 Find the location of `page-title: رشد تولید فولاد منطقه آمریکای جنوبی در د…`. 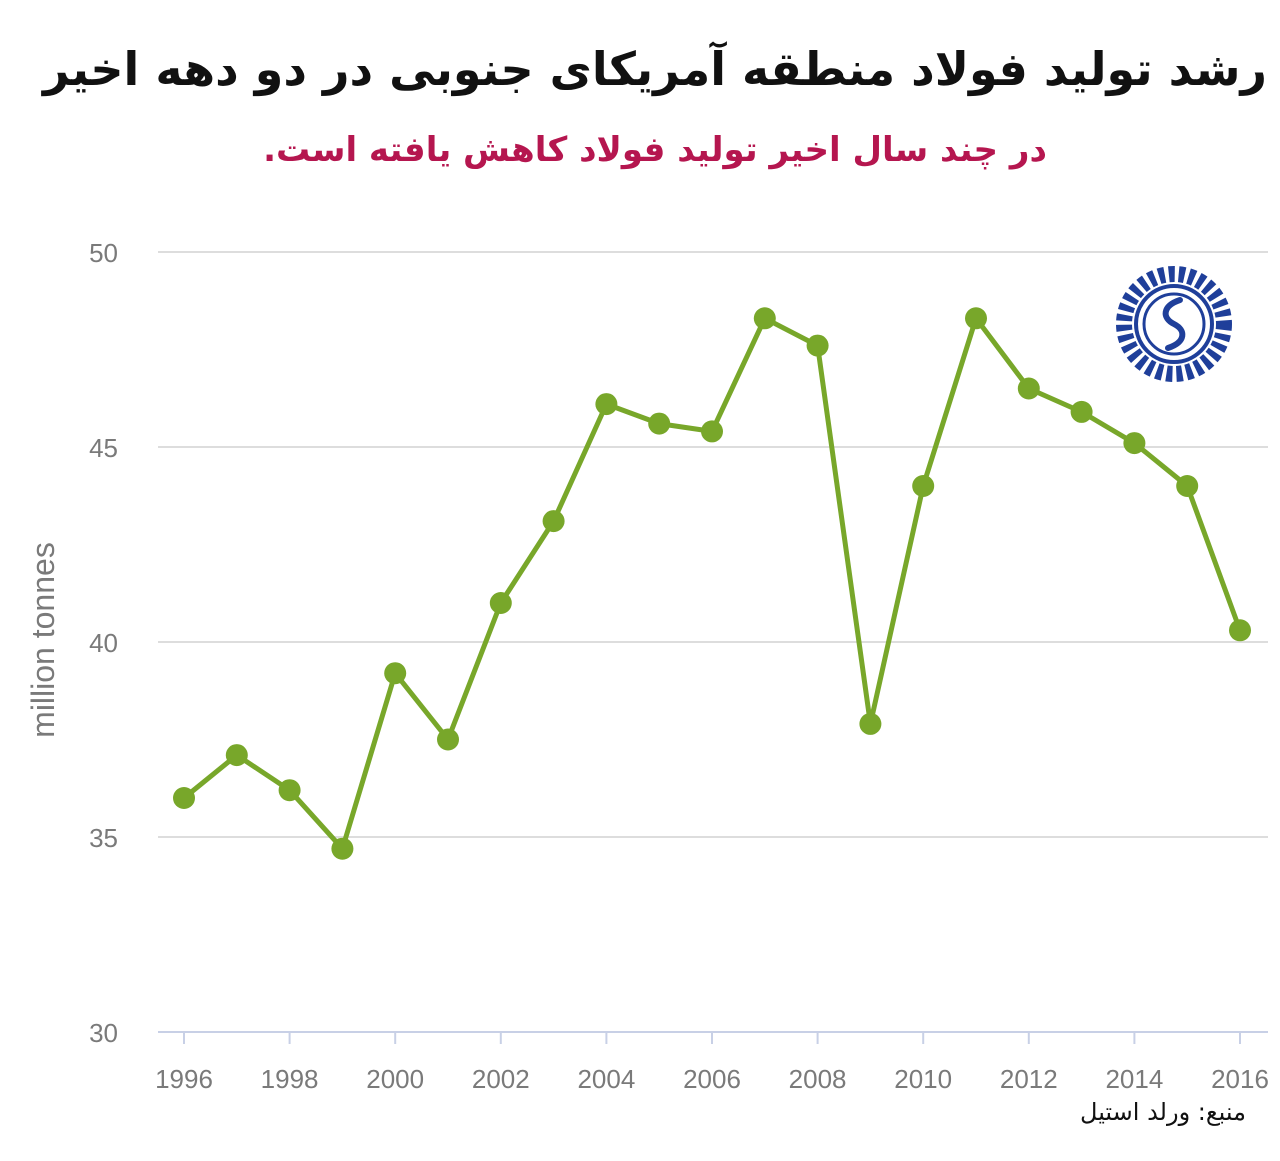

page-title: رشد تولید فولاد منطقه آمریکای جنوبی در د… is located at coordinates (655, 69).